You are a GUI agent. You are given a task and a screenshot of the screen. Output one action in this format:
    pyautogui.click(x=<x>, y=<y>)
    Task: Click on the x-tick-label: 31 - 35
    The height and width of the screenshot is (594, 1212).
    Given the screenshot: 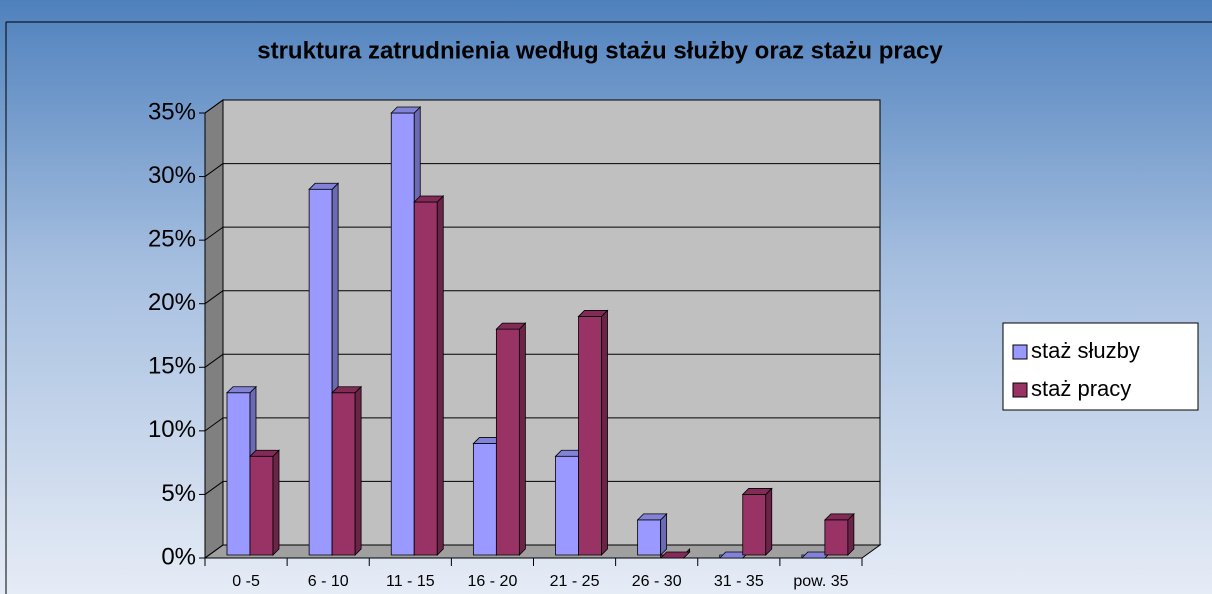 What is the action you would take?
    pyautogui.click(x=739, y=581)
    